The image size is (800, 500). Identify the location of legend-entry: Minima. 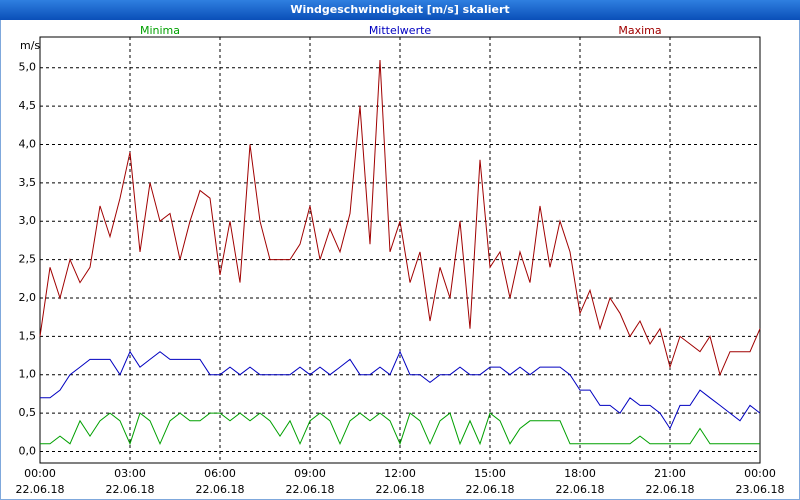
(160, 30).